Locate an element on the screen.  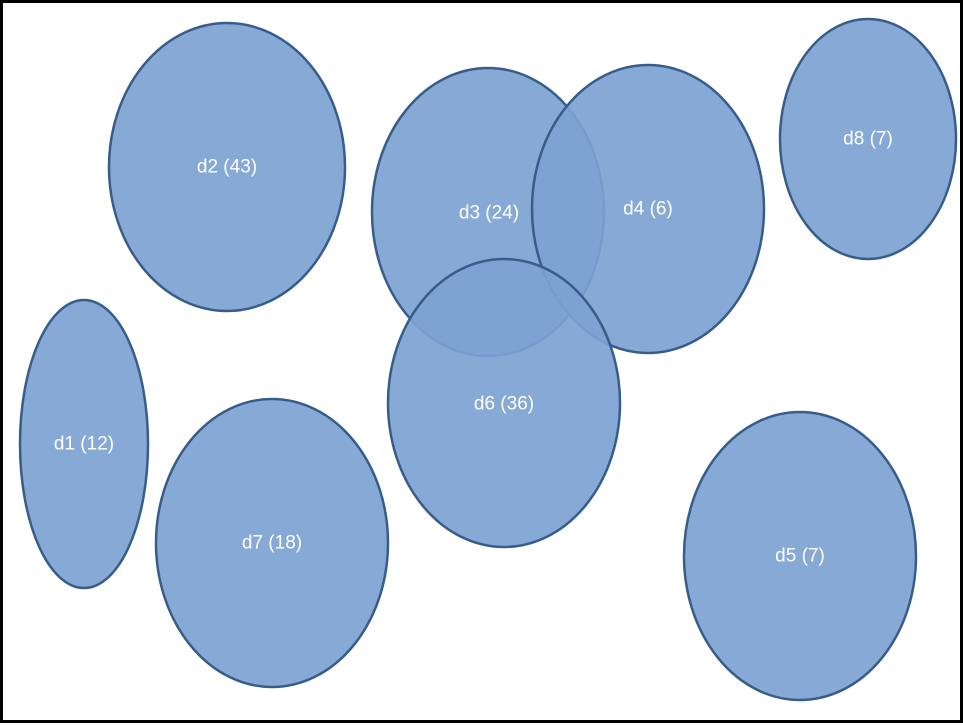
set-d5-ellipse is located at coordinates (800, 556).